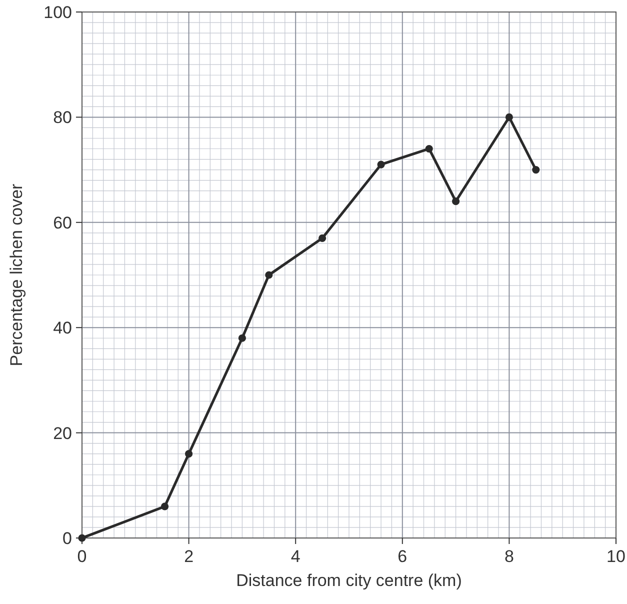  What do you see at coordinates (16, 274) in the screenshot?
I see `y-axis-title: Percentage lichen cover` at bounding box center [16, 274].